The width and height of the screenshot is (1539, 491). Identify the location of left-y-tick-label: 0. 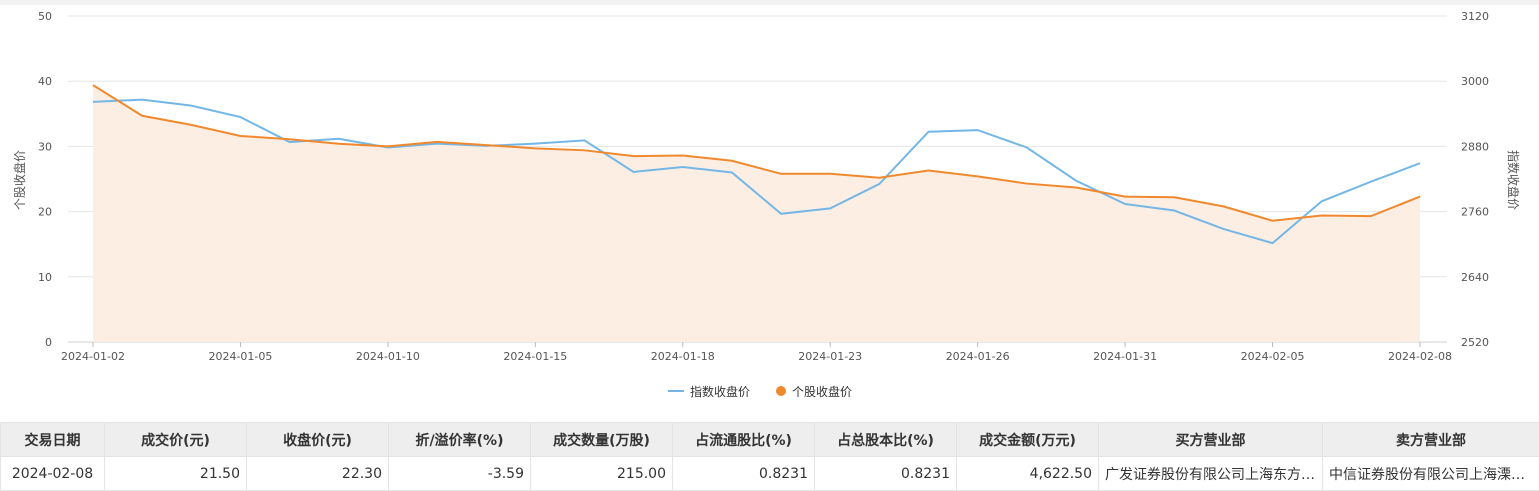
(48, 342).